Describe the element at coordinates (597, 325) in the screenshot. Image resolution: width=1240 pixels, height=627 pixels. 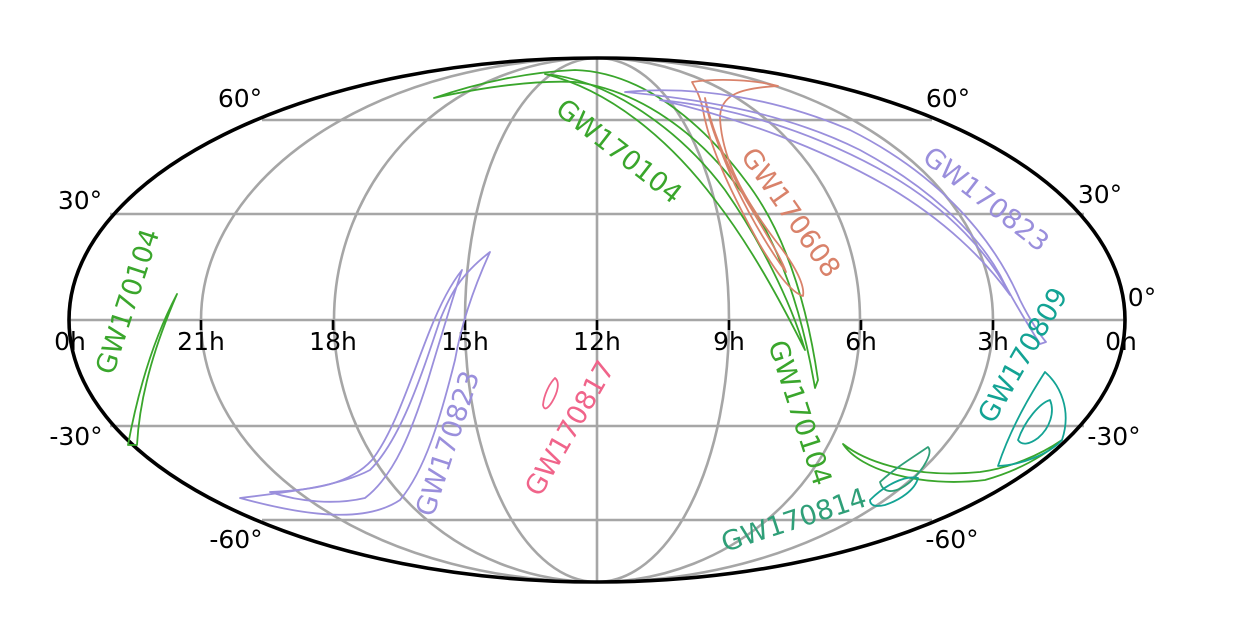
I see `ra-ticks` at that location.